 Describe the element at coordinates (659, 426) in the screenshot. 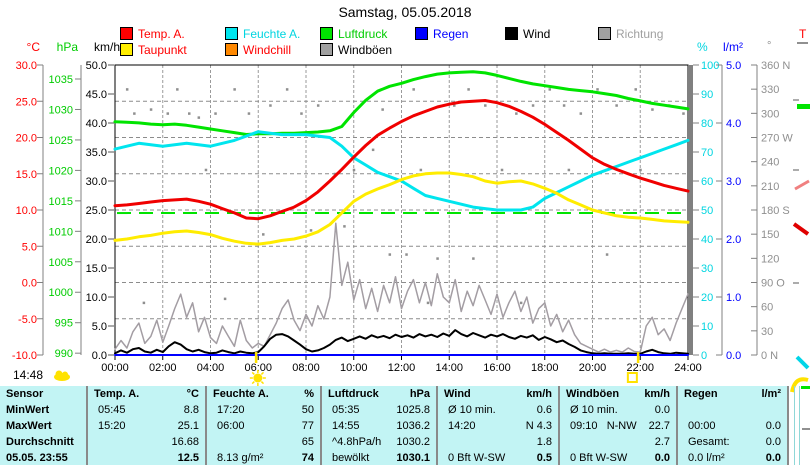

I see `cell-value: 22.7` at that location.